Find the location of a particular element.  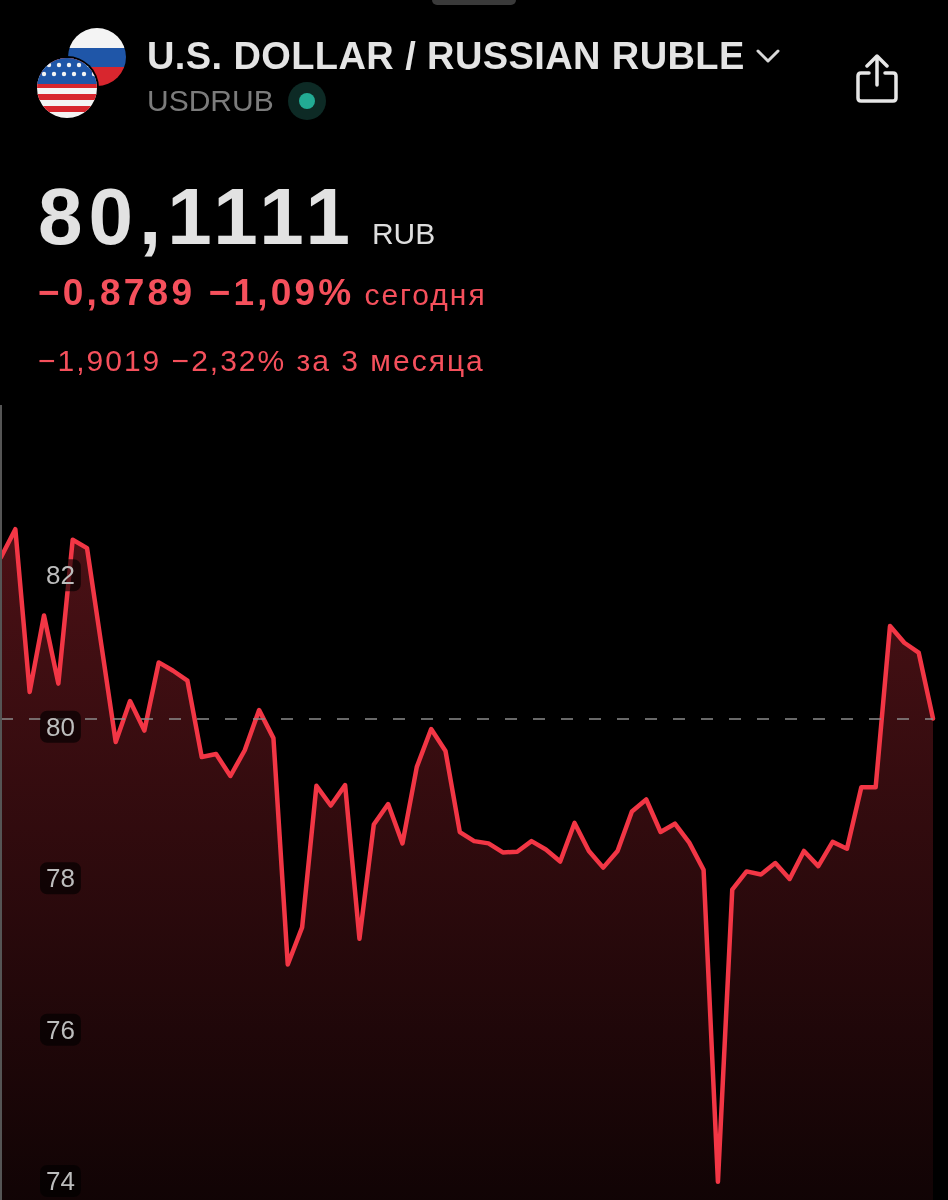

chart-subtitle: USDRUB is located at coordinates (210, 101).